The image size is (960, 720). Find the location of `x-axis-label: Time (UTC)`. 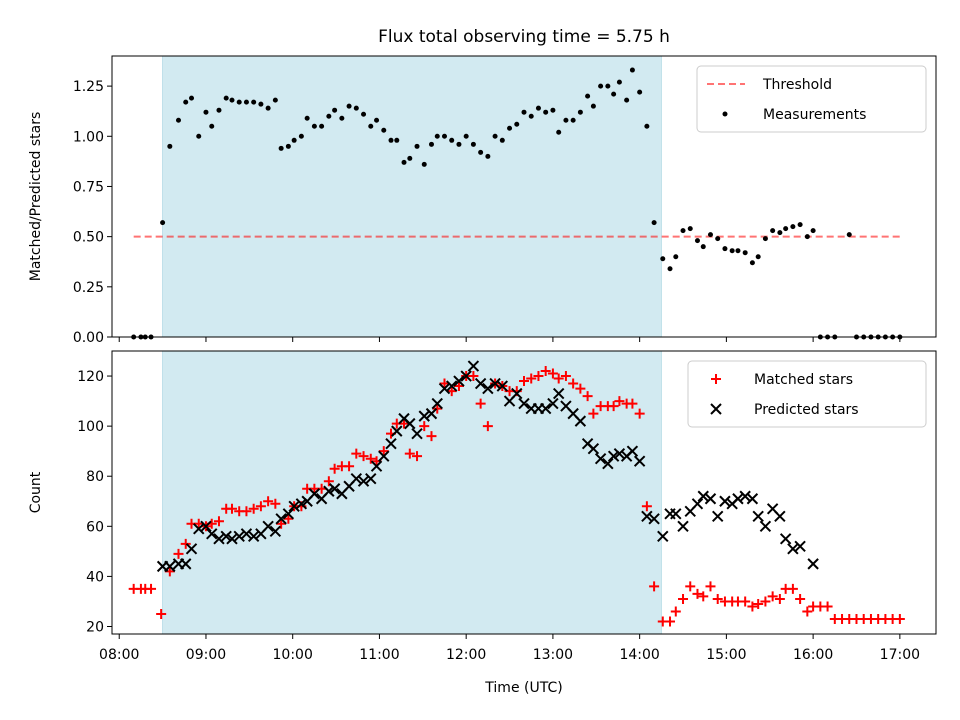

x-axis-label: Time (UTC) is located at coordinates (523, 688).